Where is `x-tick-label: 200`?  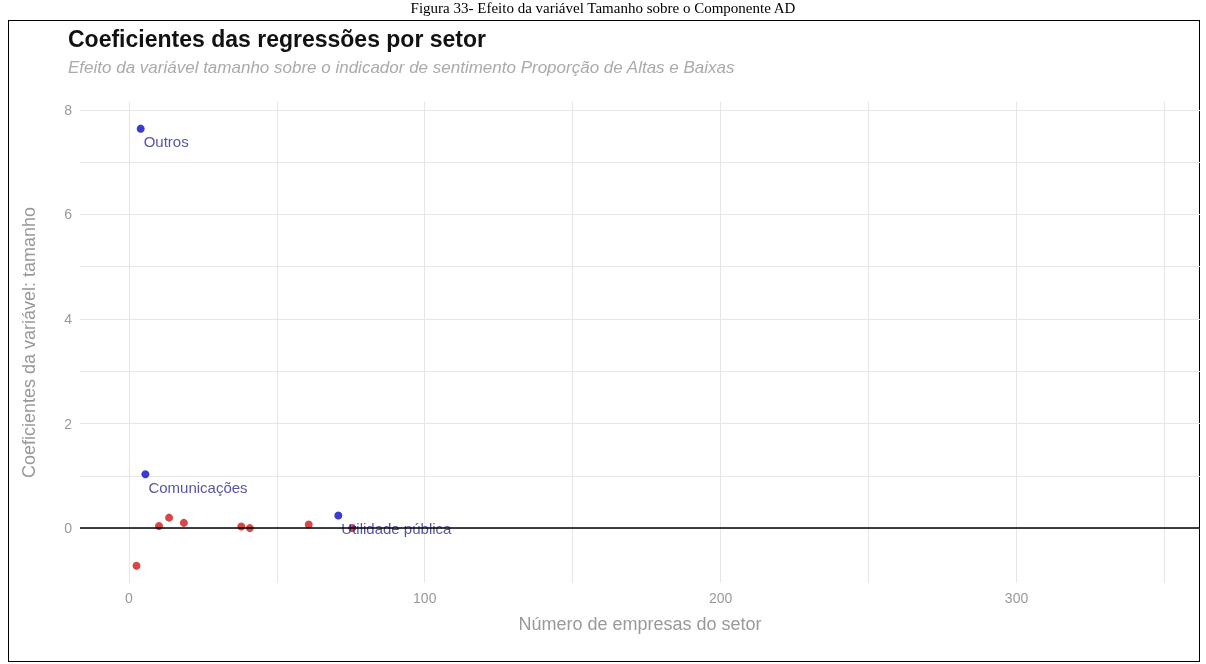 x-tick-label: 200 is located at coordinates (720, 598).